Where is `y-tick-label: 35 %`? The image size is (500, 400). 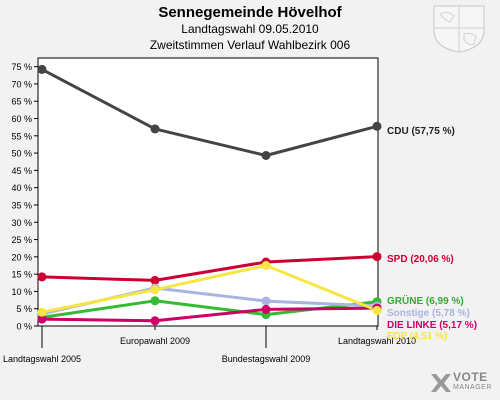 y-tick-label: 35 % is located at coordinates (21, 205).